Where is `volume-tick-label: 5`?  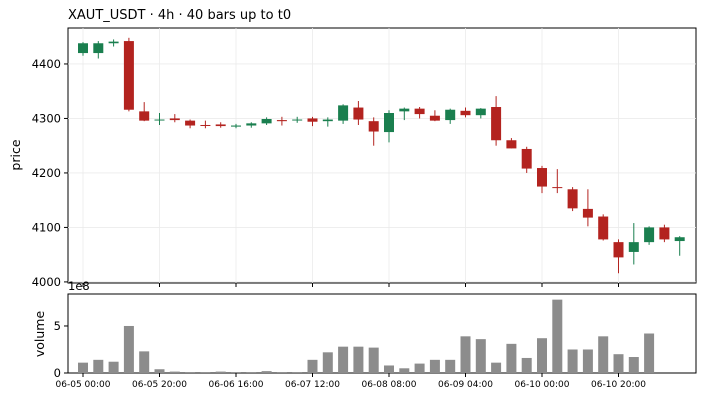
volume-tick-label: 5 is located at coordinates (57, 326).